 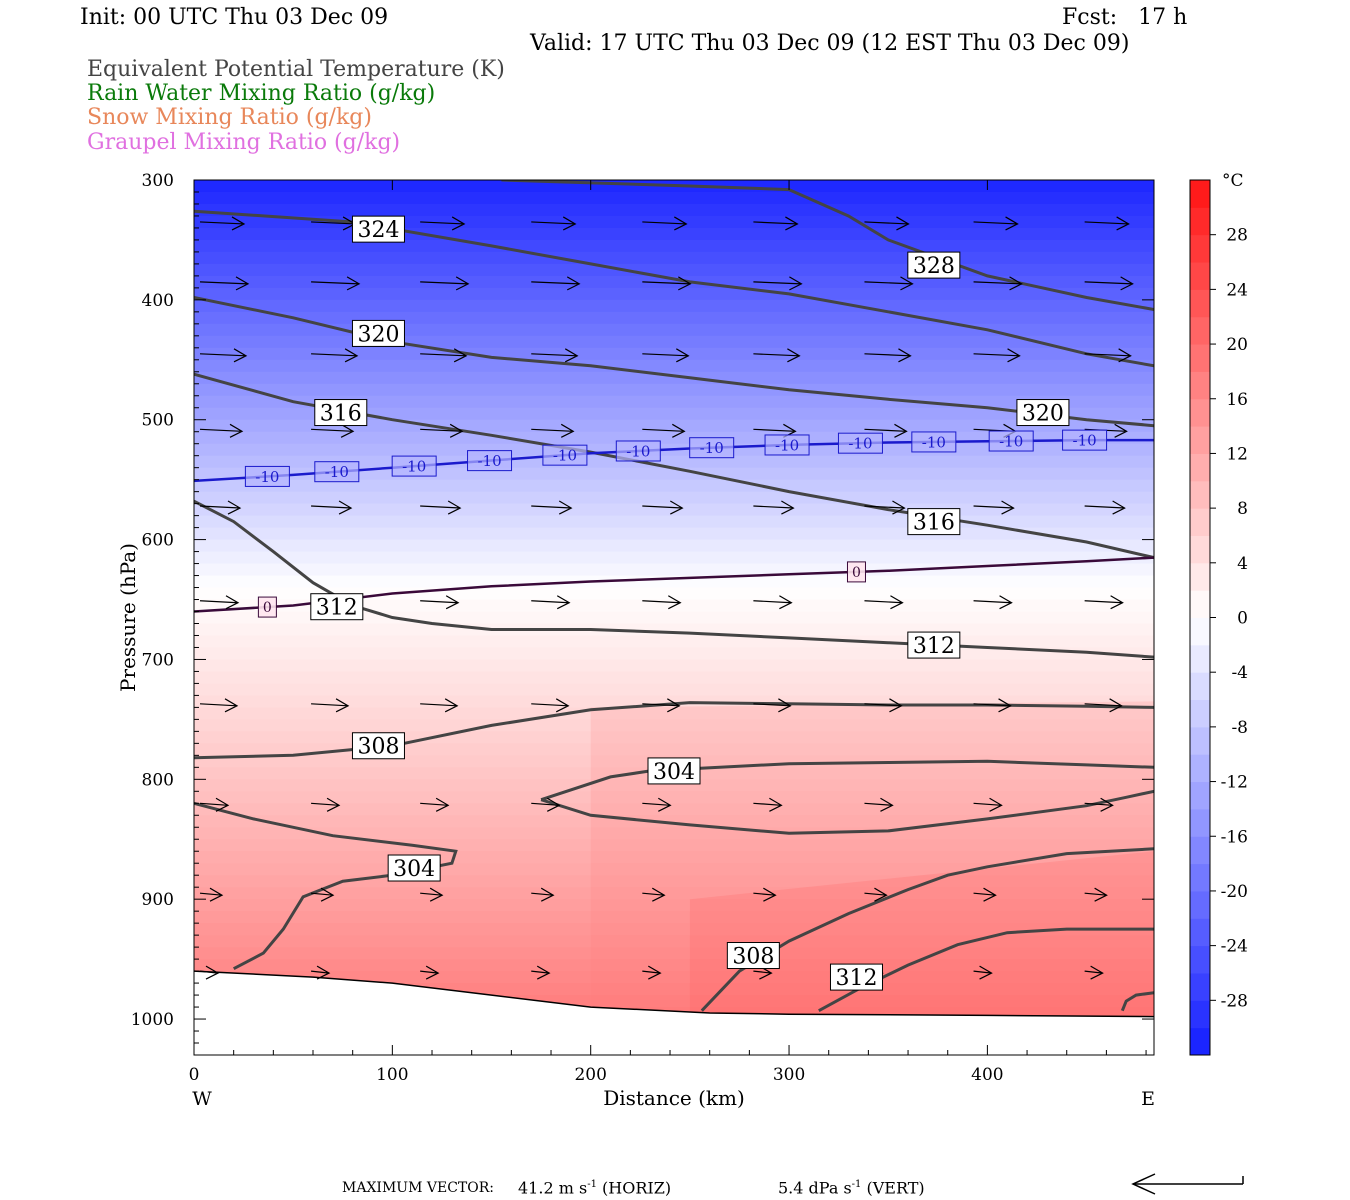 What do you see at coordinates (1234, 892) in the screenshot?
I see `colorbar-tick-label: -20` at bounding box center [1234, 892].